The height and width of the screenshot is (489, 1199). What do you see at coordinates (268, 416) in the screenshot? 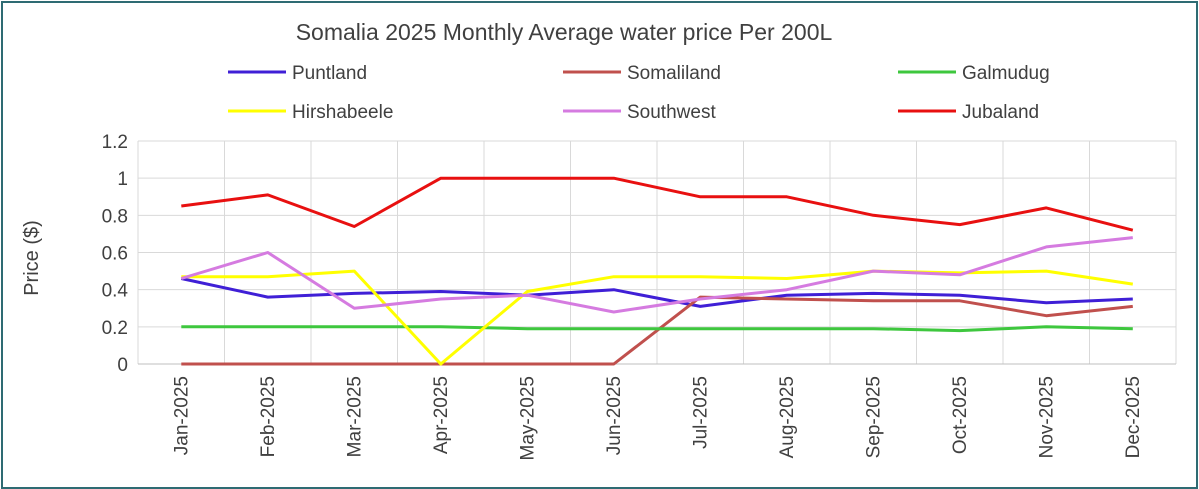
I see `x-tick-label: Feb-2025` at bounding box center [268, 416].